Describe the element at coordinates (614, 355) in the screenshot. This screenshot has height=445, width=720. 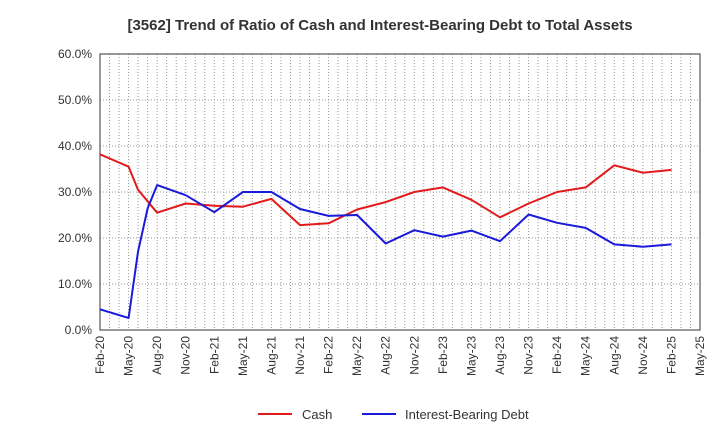
I see `x-tick-label: Aug-24` at that location.